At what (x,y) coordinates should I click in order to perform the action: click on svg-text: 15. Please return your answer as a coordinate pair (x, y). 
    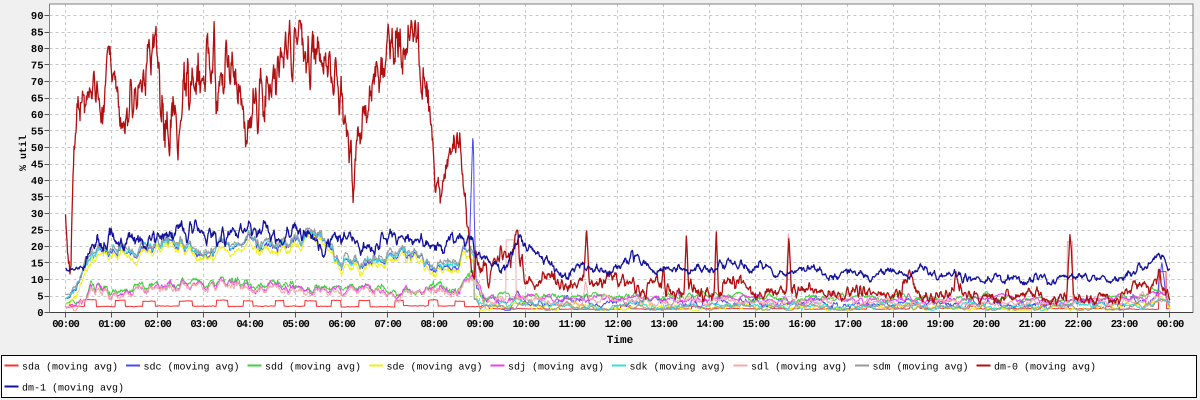
    Looking at the image, I should click on (37, 264).